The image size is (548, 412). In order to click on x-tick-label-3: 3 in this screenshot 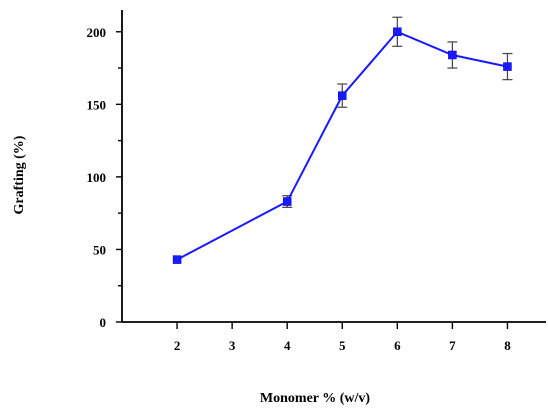, I will do `click(232, 345)`.